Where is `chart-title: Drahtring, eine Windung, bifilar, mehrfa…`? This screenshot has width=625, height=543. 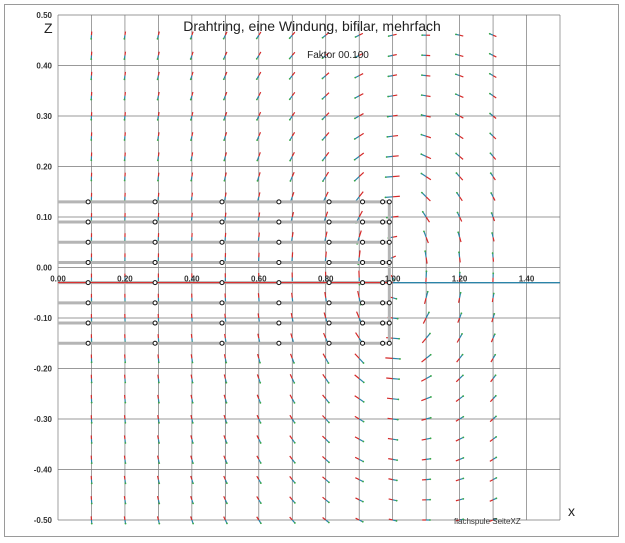 chart-title: Drahtring, eine Windung, bifilar, mehrfa… is located at coordinates (312, 26).